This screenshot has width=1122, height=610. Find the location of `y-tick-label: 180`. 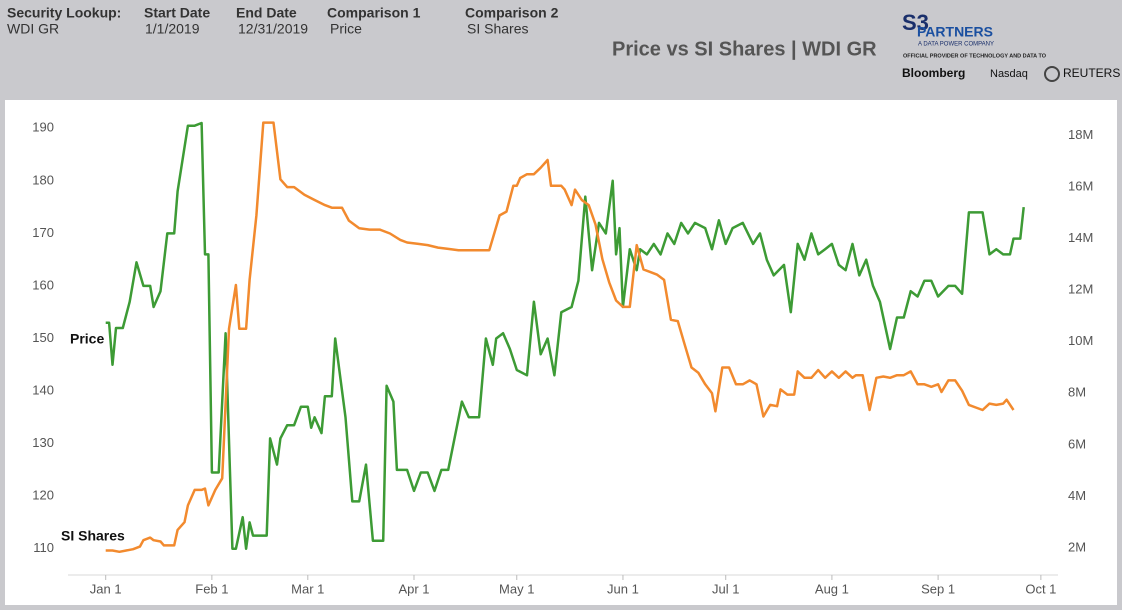

y-tick-label: 180 is located at coordinates (43, 179).